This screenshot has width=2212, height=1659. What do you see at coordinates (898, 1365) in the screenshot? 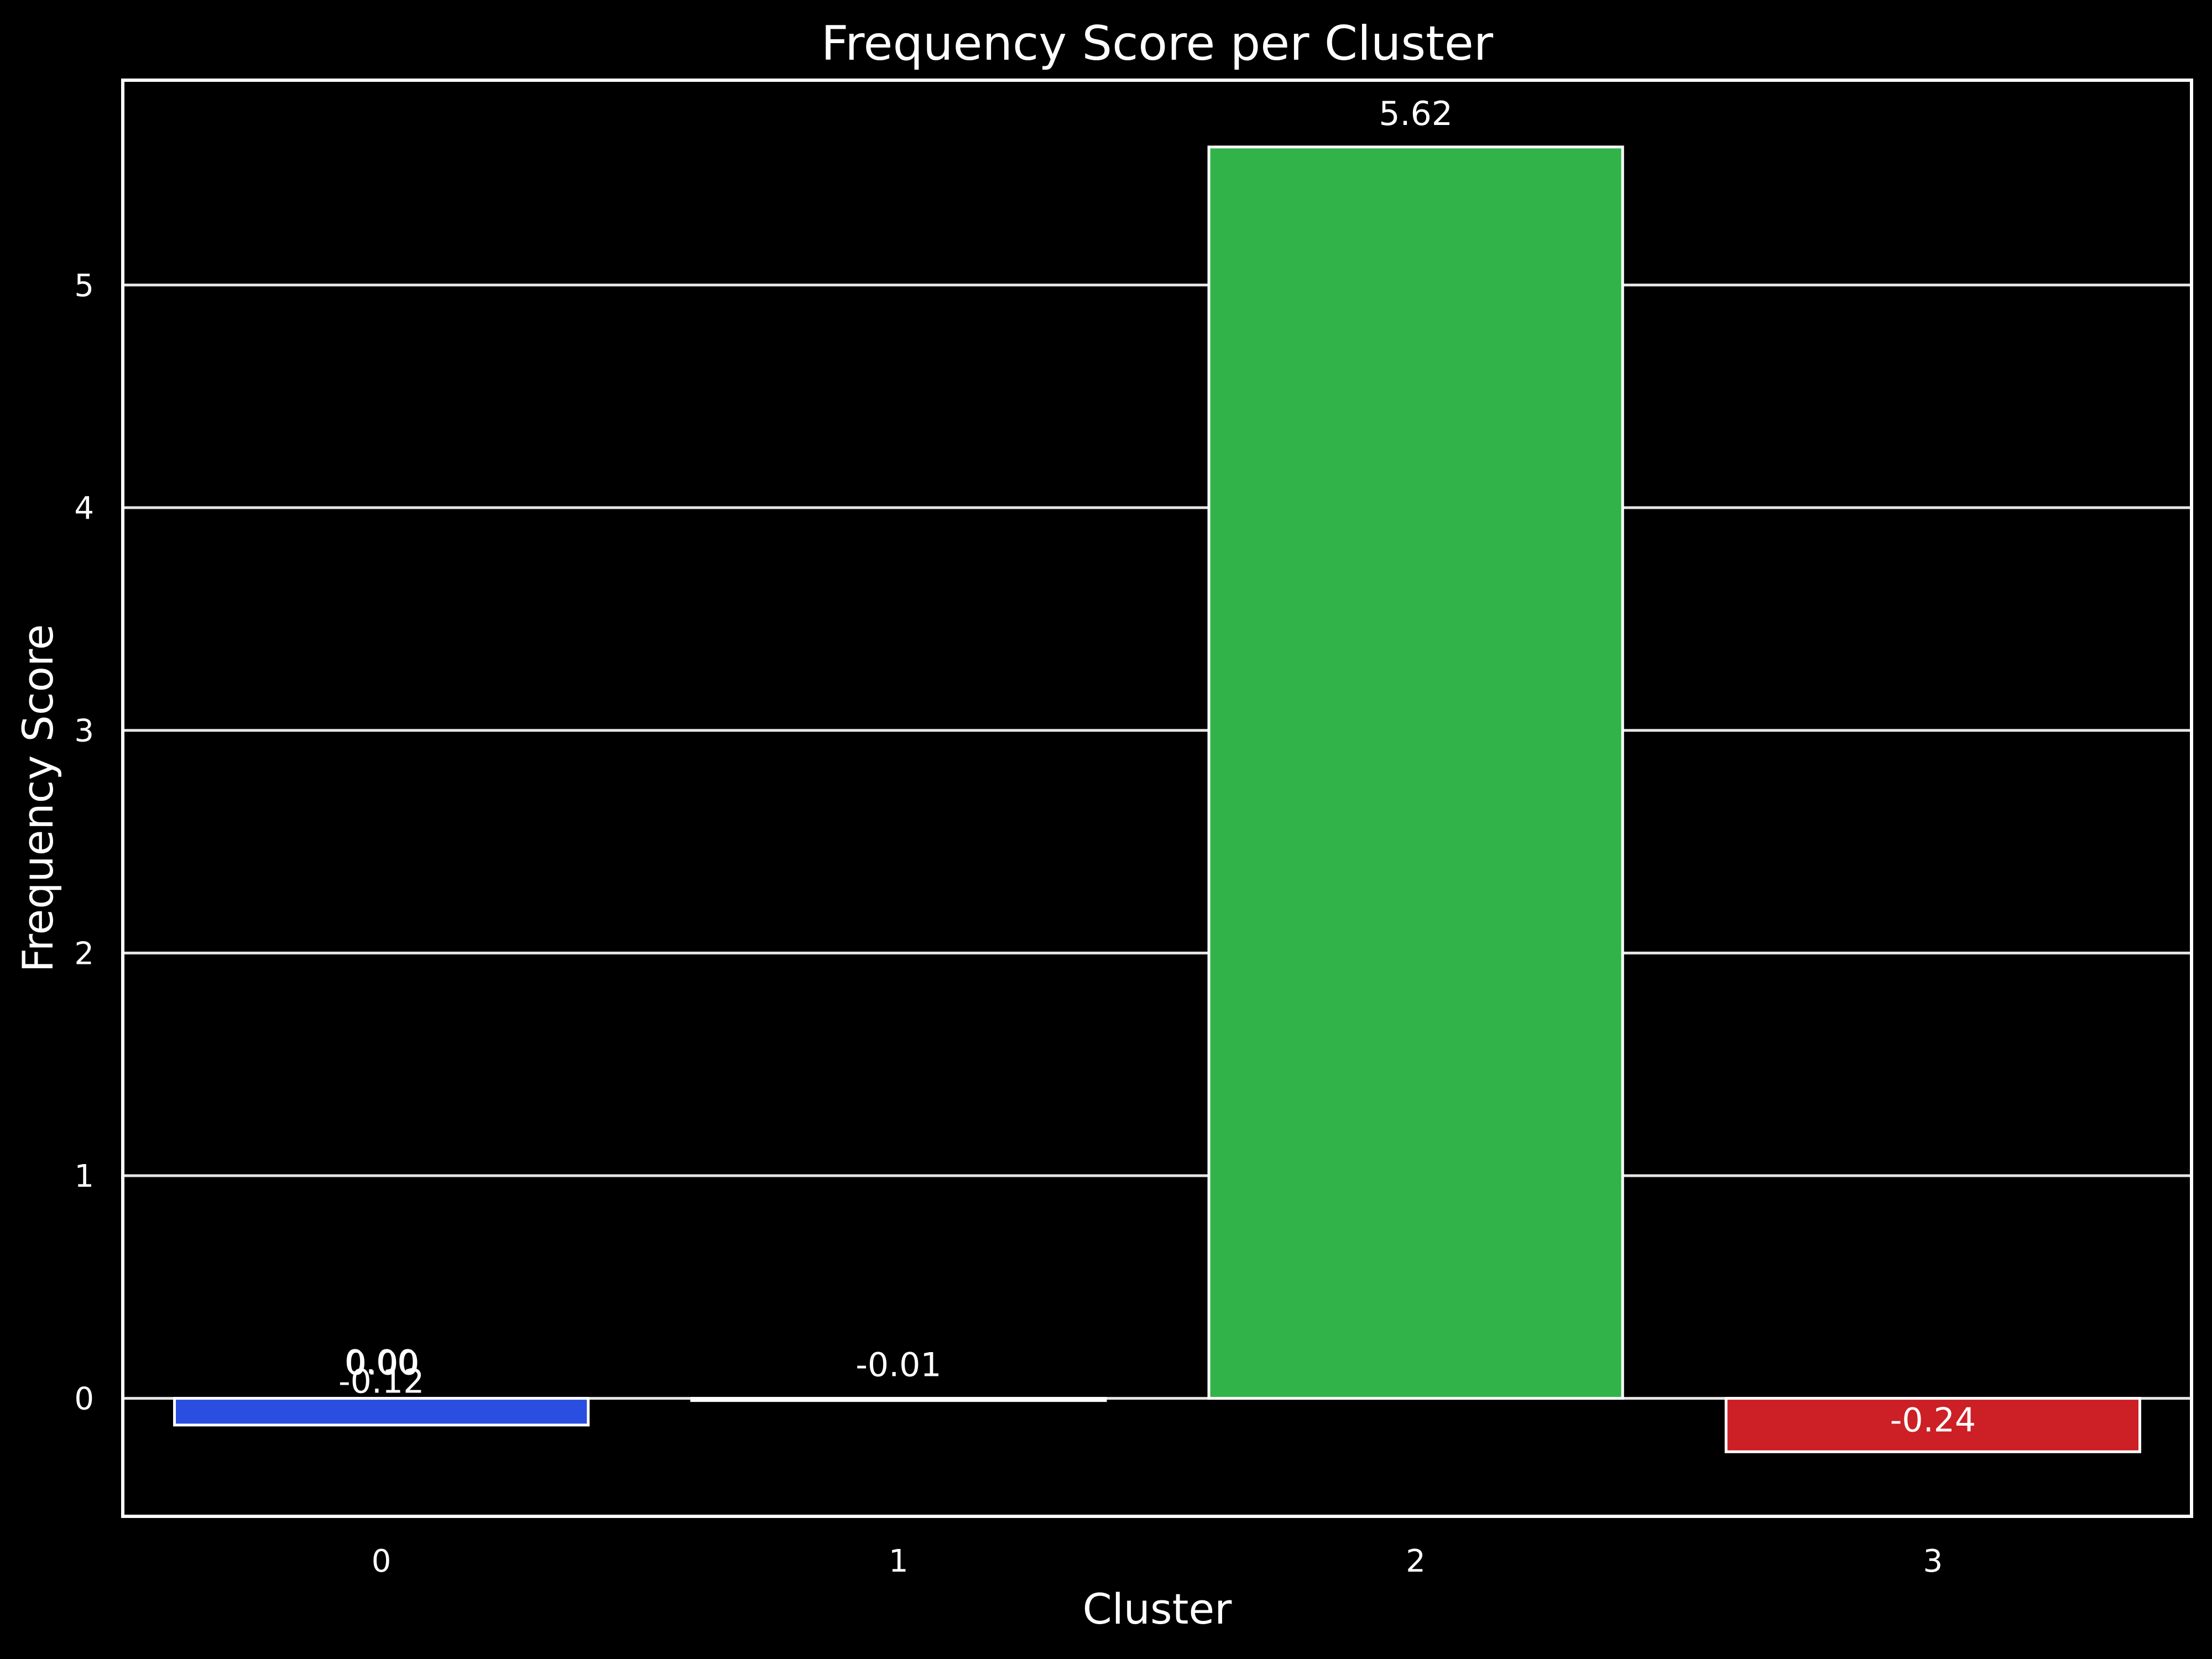
I see `bar-value-label: -0.01` at bounding box center [898, 1365].